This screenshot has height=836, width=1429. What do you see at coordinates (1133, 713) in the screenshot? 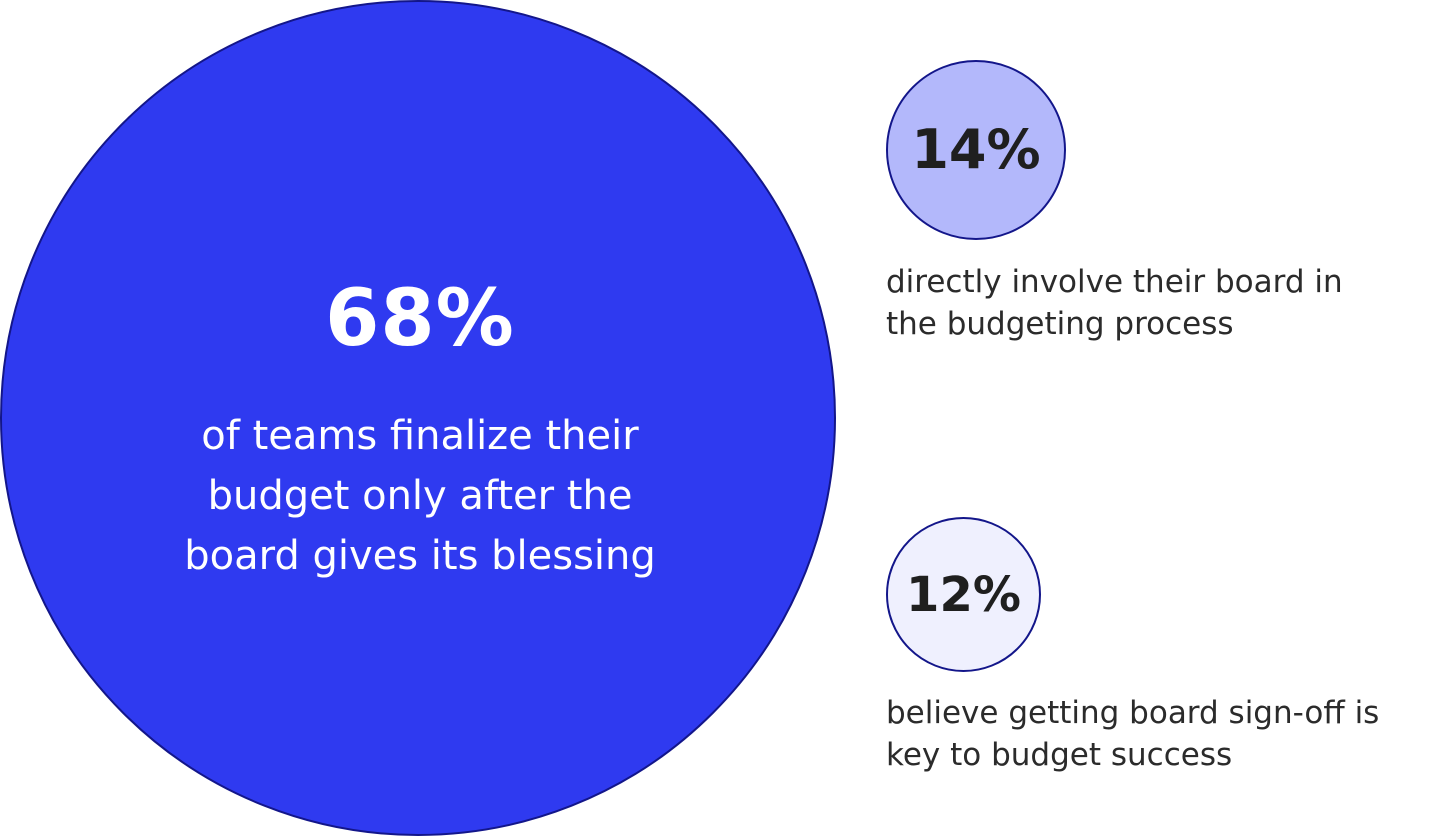
I see `stat-description-line: believe getting board sign-off is` at bounding box center [1133, 713].